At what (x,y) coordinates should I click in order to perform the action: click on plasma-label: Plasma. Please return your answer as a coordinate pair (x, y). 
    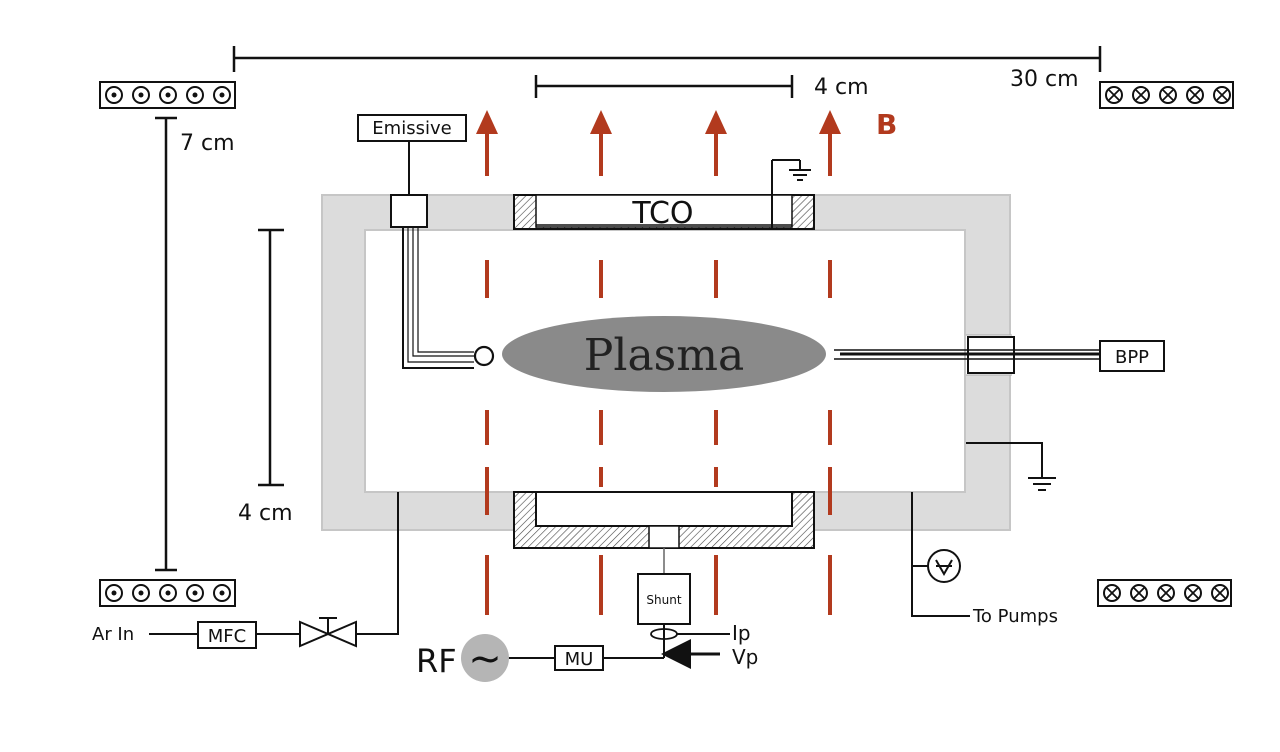
    Looking at the image, I should click on (664, 355).